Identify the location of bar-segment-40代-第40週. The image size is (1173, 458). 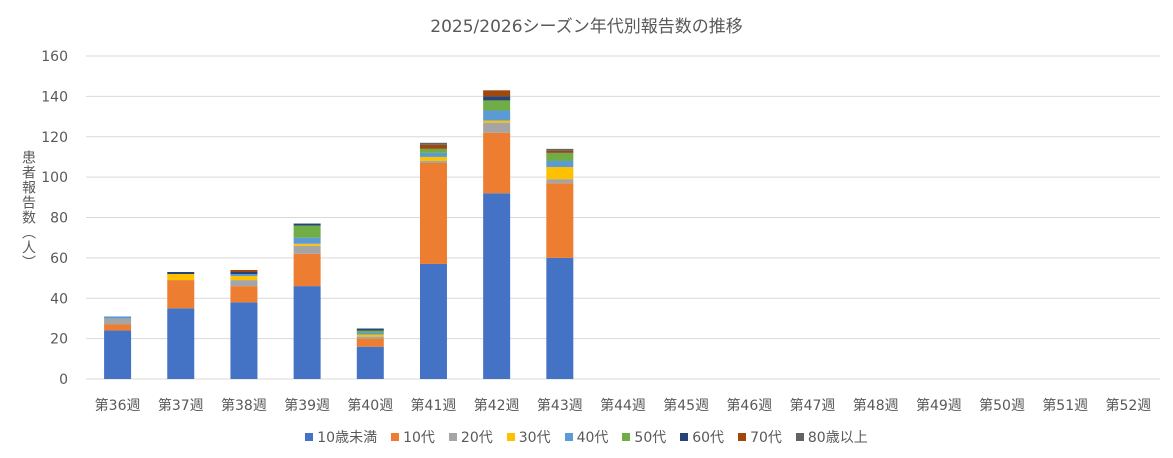
(370, 333).